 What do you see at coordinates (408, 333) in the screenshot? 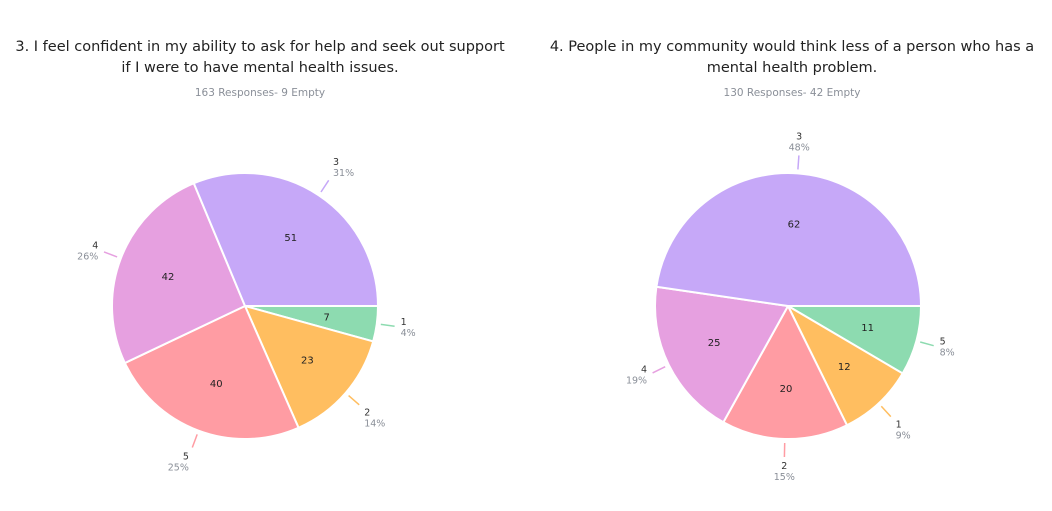
I see `slice-percent-label: 4%` at bounding box center [408, 333].